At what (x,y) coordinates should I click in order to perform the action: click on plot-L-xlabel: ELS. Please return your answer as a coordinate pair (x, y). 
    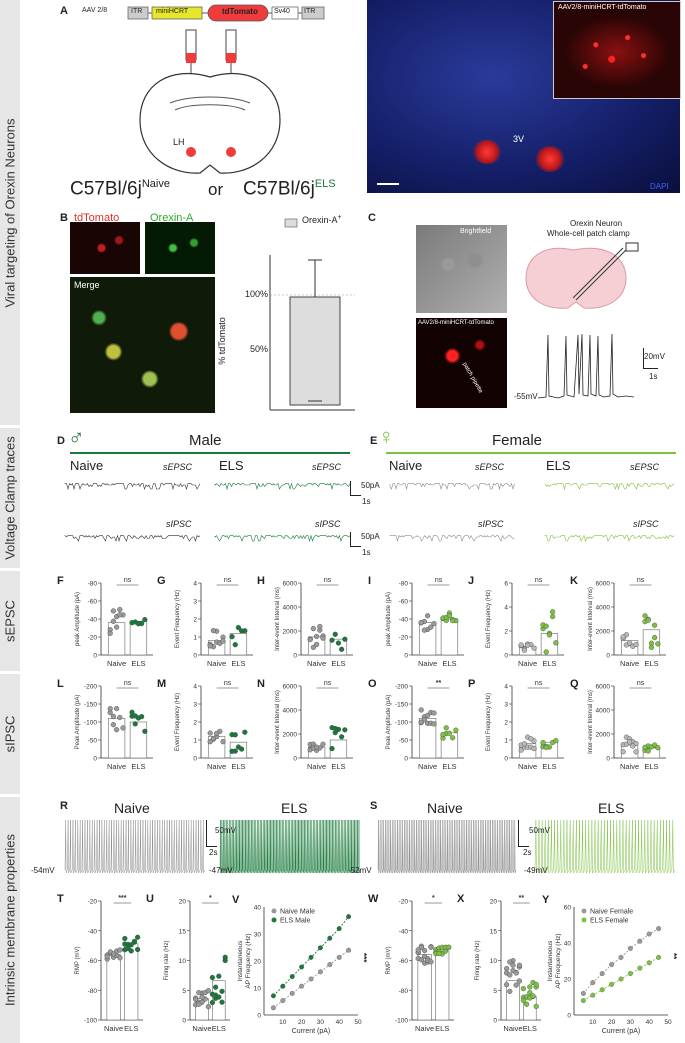
    Looking at the image, I should click on (138, 766).